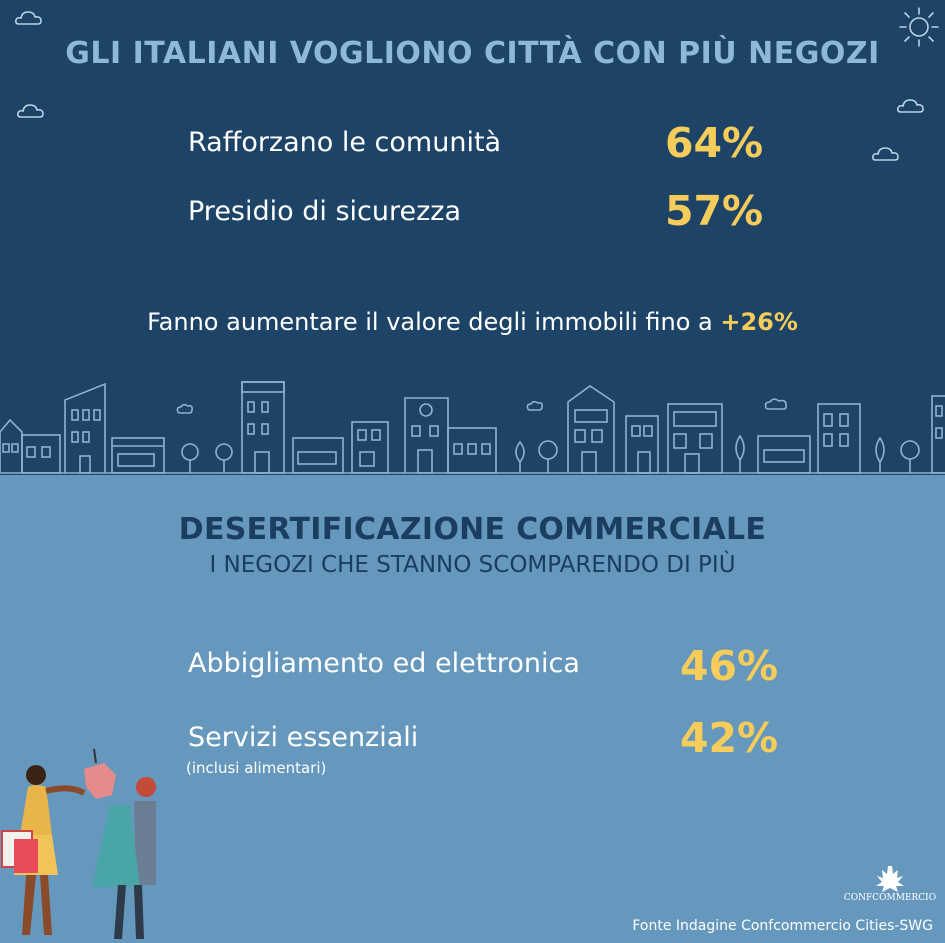 The width and height of the screenshot is (945, 943). Describe the element at coordinates (78, 843) in the screenshot. I see `shopping-people-illustration` at that location.